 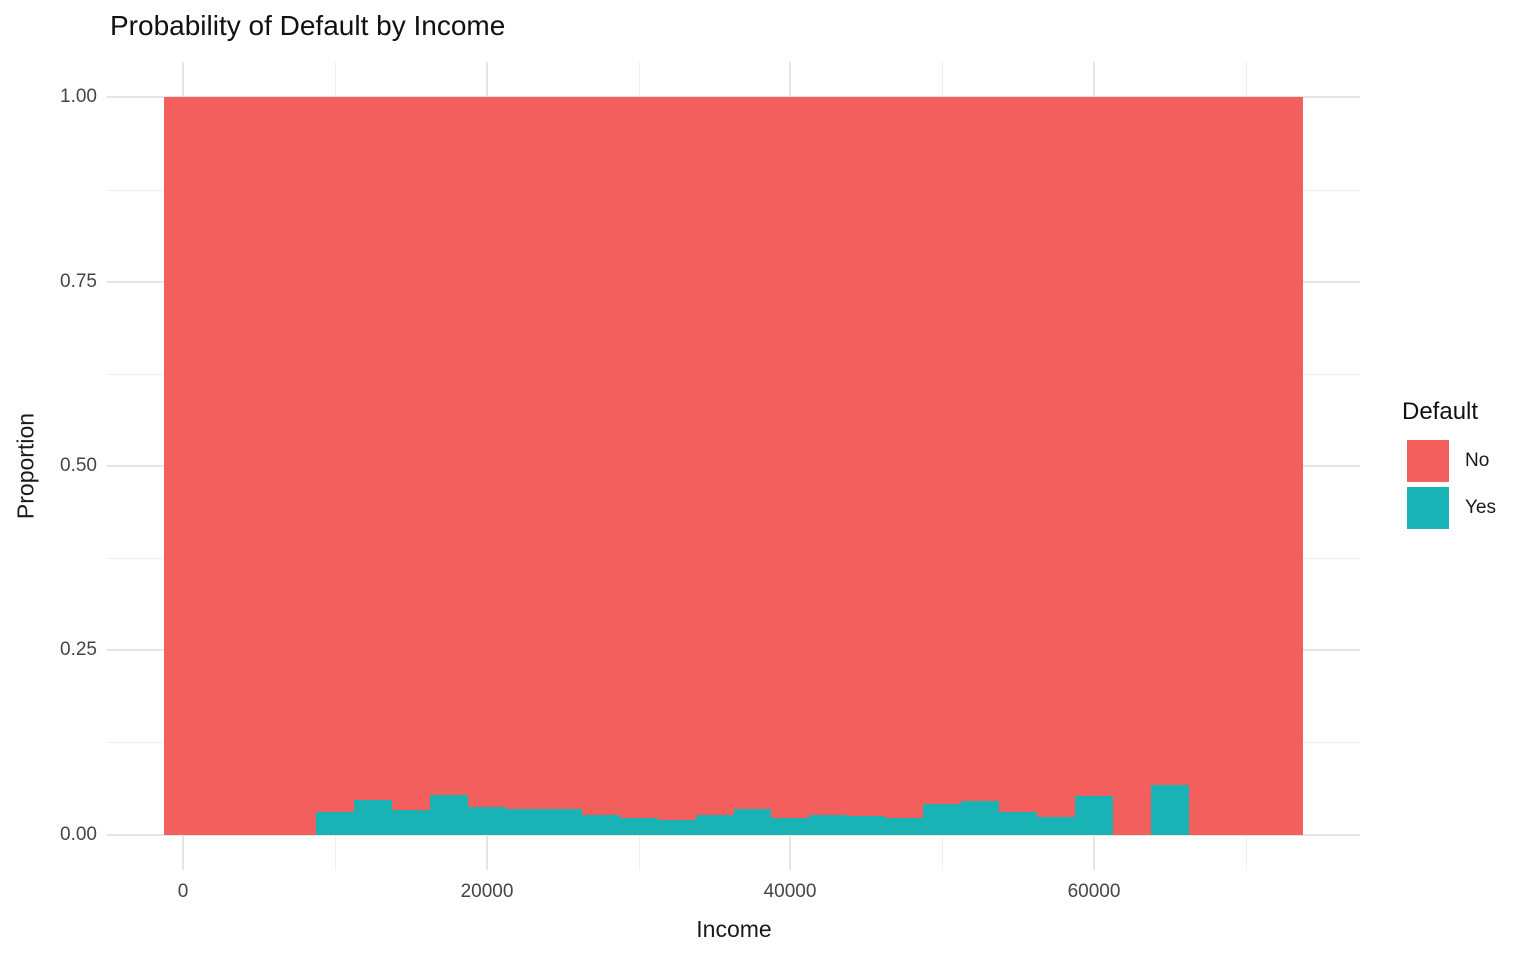 I want to click on legend-key-no: No, so click(x=1471, y=461).